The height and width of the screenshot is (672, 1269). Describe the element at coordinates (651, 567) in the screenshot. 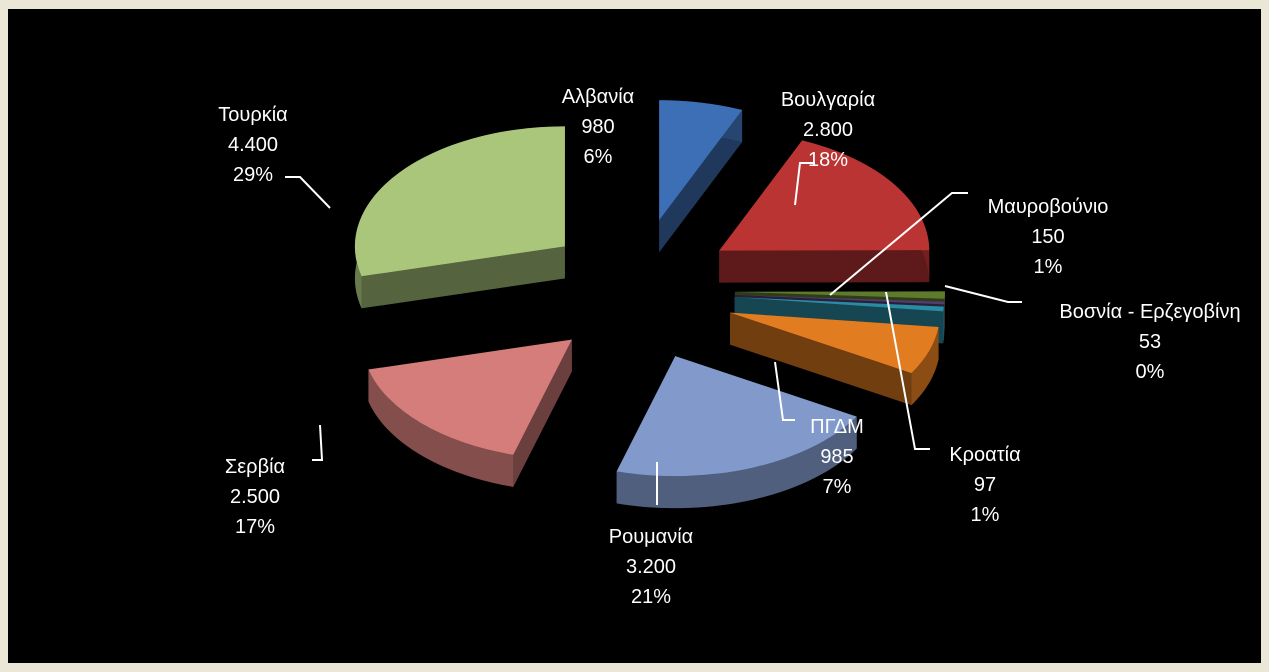

I see `value-label: 3.200` at that location.